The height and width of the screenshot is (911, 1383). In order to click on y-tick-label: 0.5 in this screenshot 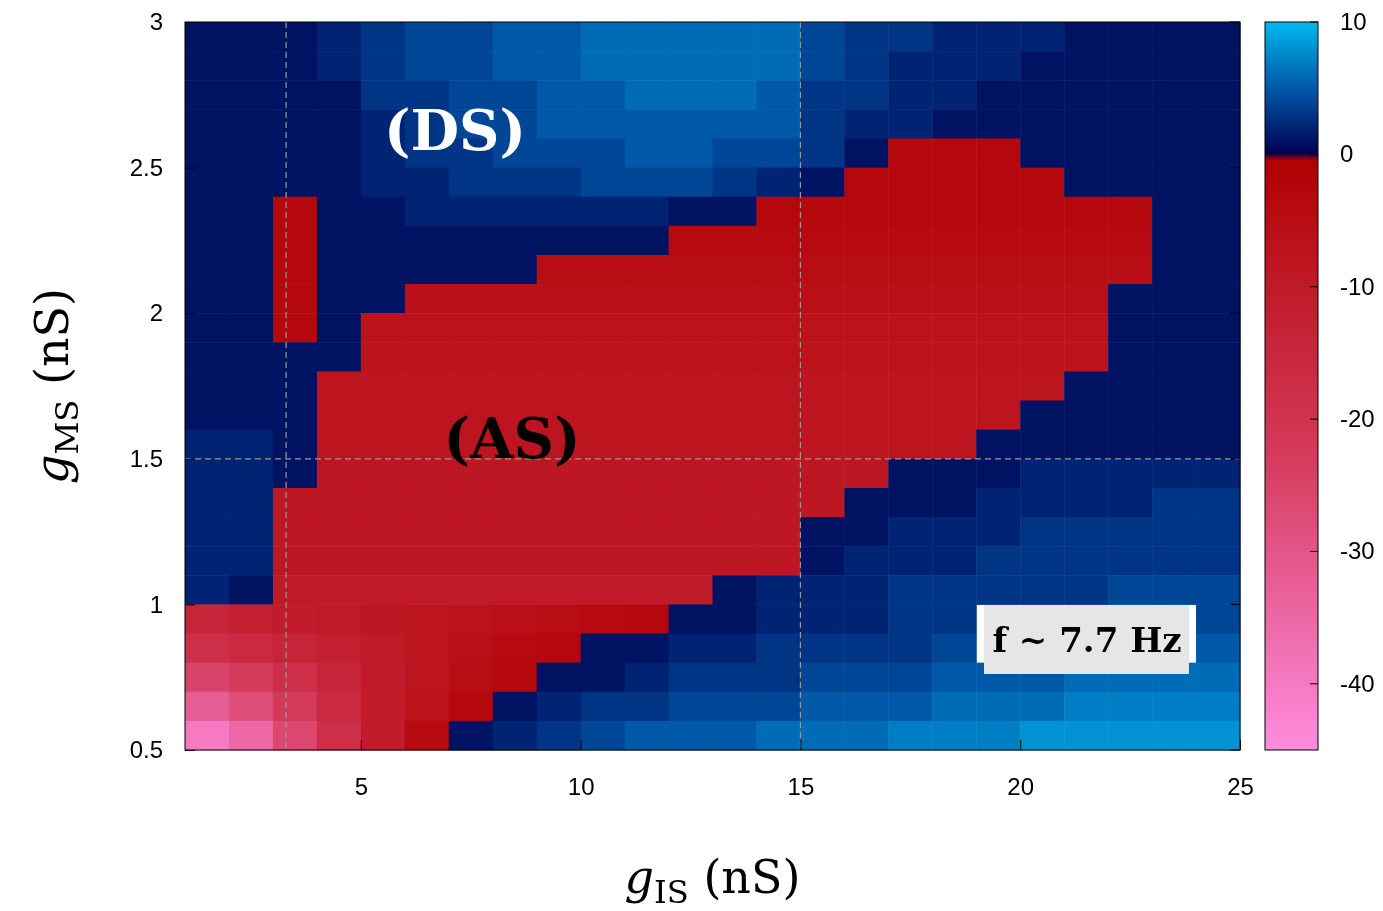, I will do `click(146, 750)`.